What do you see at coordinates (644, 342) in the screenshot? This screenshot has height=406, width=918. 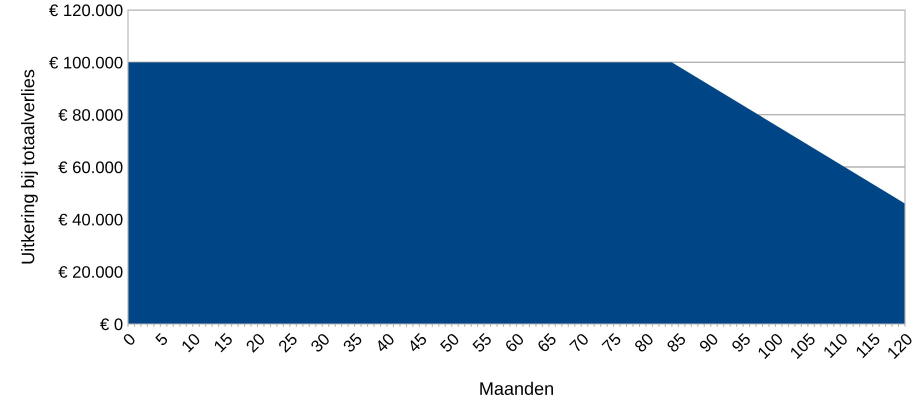 I see `x-tick-label: 80` at bounding box center [644, 342].